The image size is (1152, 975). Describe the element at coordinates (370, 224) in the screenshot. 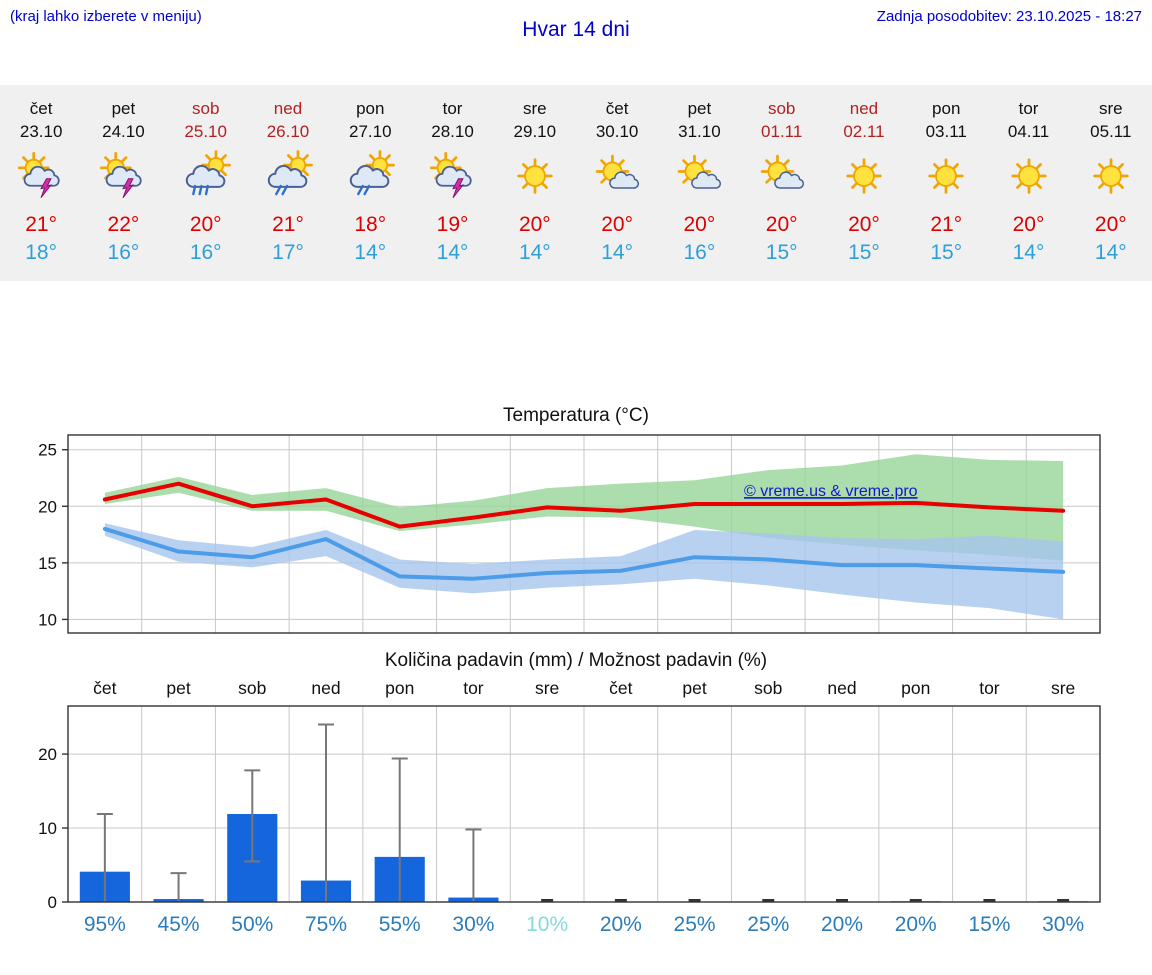

I see `max-temp-label: 18°` at that location.